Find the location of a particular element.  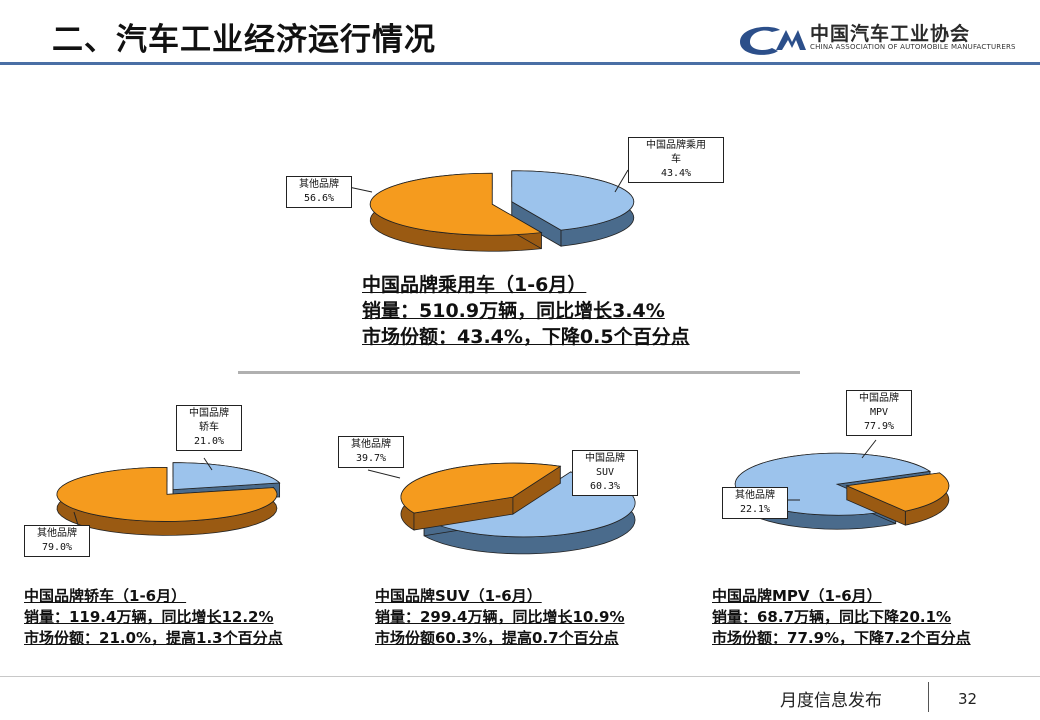

pie4-slice-other is located at coordinates (897, 499).